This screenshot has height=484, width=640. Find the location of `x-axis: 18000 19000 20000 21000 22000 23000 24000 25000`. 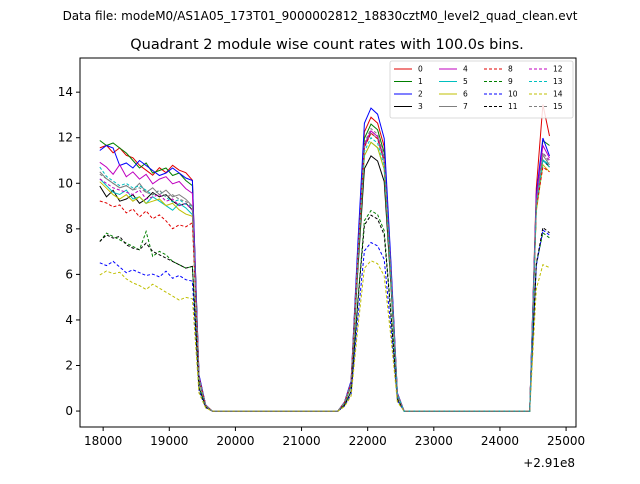

x-axis: 18000 19000 20000 21000 22000 23000 24000 25000 is located at coordinates (334, 437).